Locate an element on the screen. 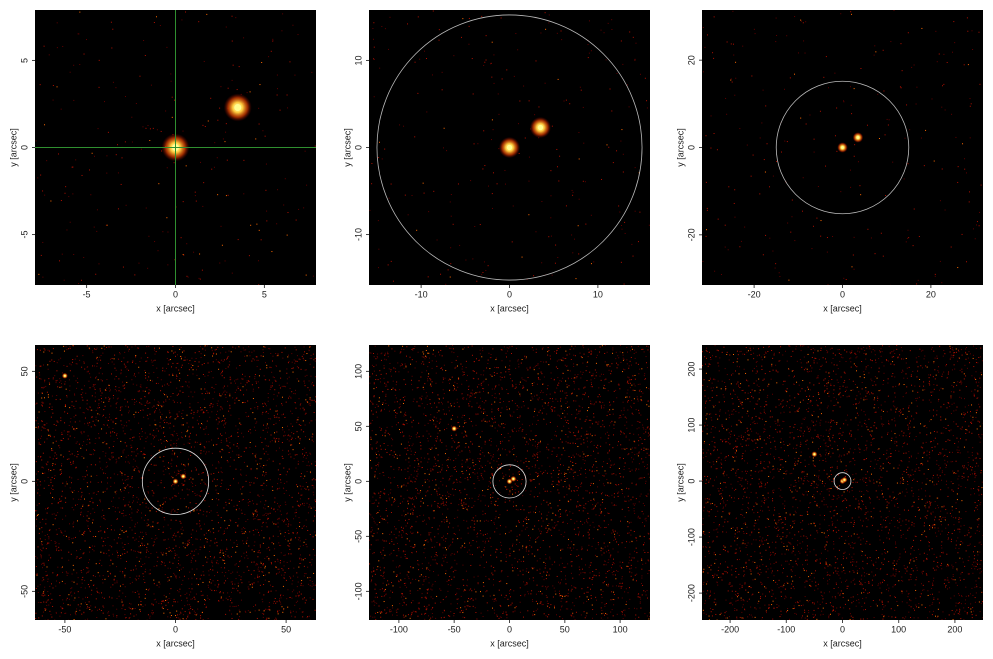 The width and height of the screenshot is (993, 659). y-tick-label: 20 is located at coordinates (691, 60).